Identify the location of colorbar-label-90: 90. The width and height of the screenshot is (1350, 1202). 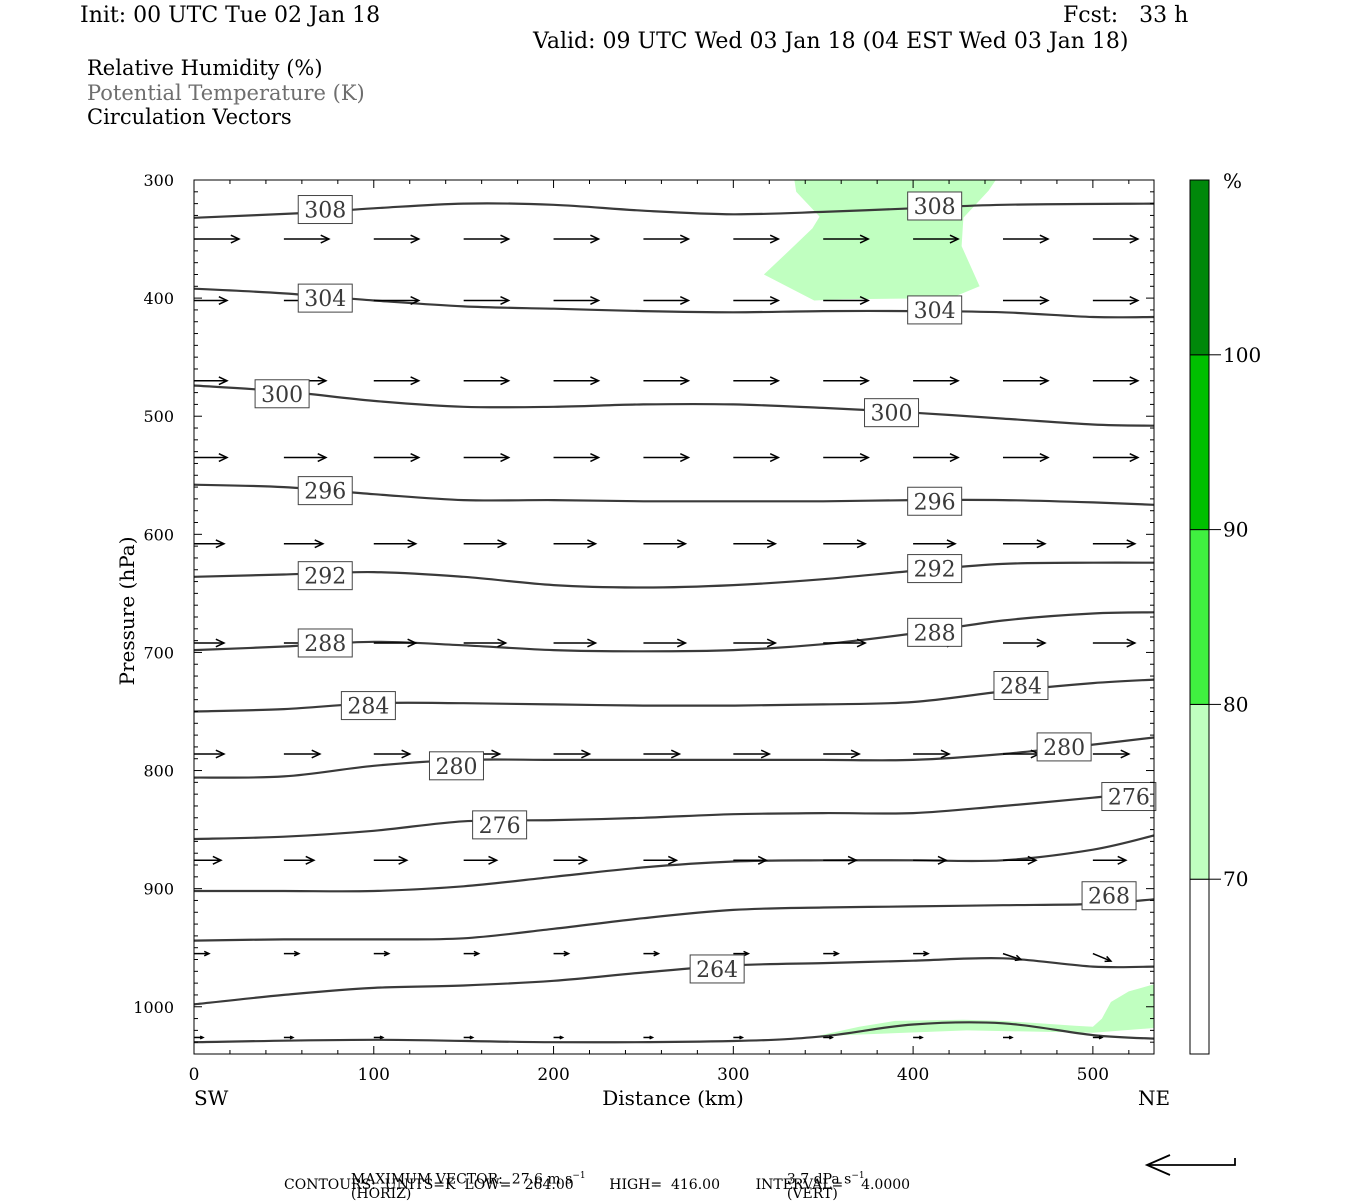
(1235, 530).